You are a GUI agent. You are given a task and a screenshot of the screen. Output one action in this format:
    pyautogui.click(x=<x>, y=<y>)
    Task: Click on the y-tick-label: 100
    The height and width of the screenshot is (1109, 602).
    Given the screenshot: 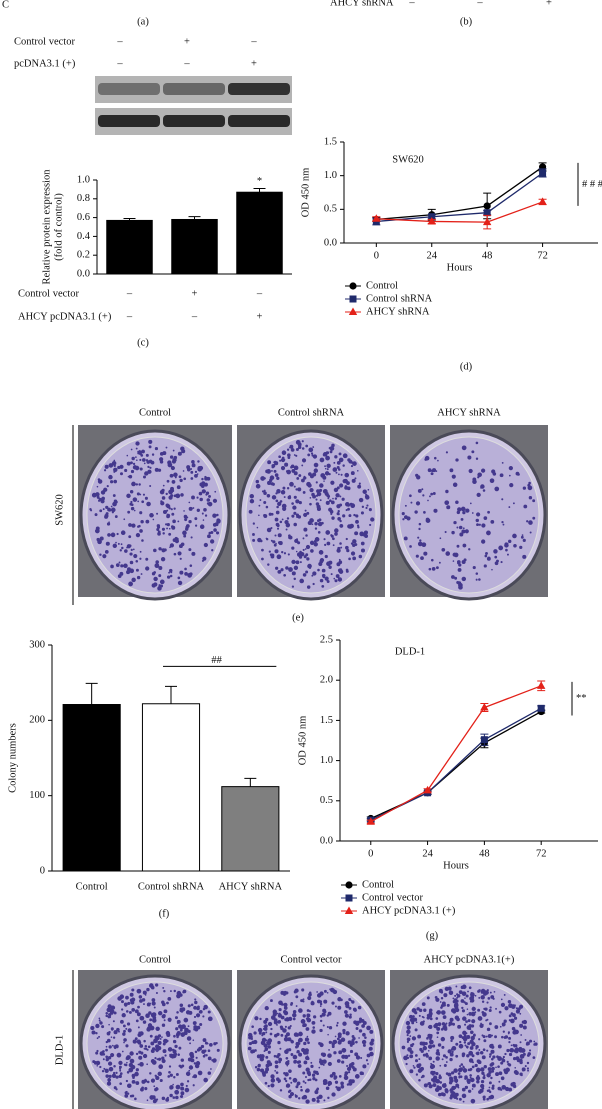 What is the action you would take?
    pyautogui.click(x=37, y=795)
    